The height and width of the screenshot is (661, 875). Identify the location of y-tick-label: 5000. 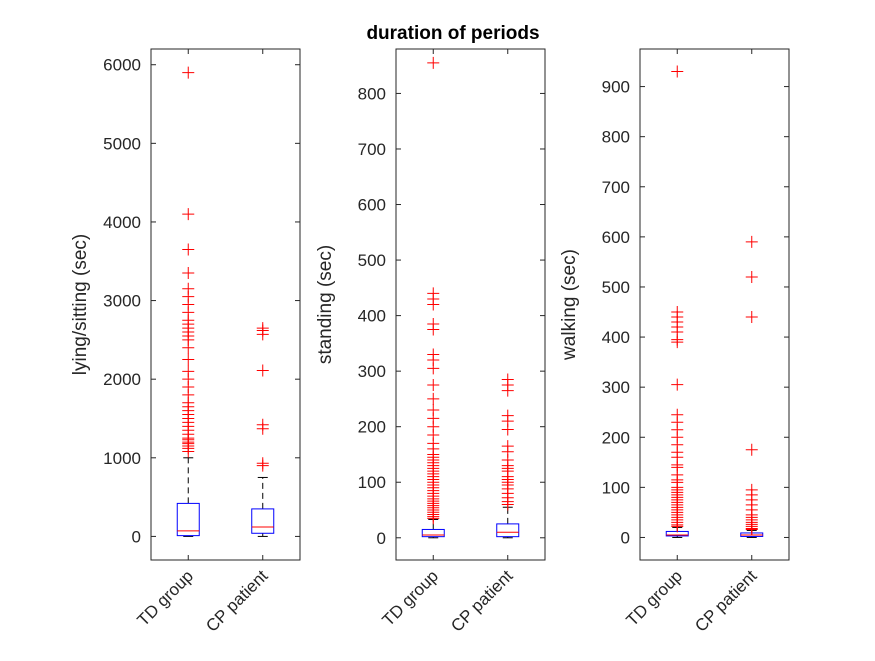
(122, 143).